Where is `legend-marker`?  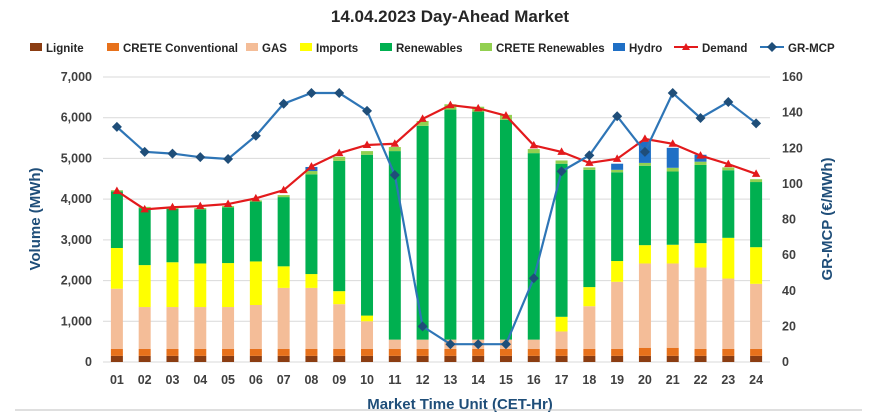
legend-marker is located at coordinates (772, 47).